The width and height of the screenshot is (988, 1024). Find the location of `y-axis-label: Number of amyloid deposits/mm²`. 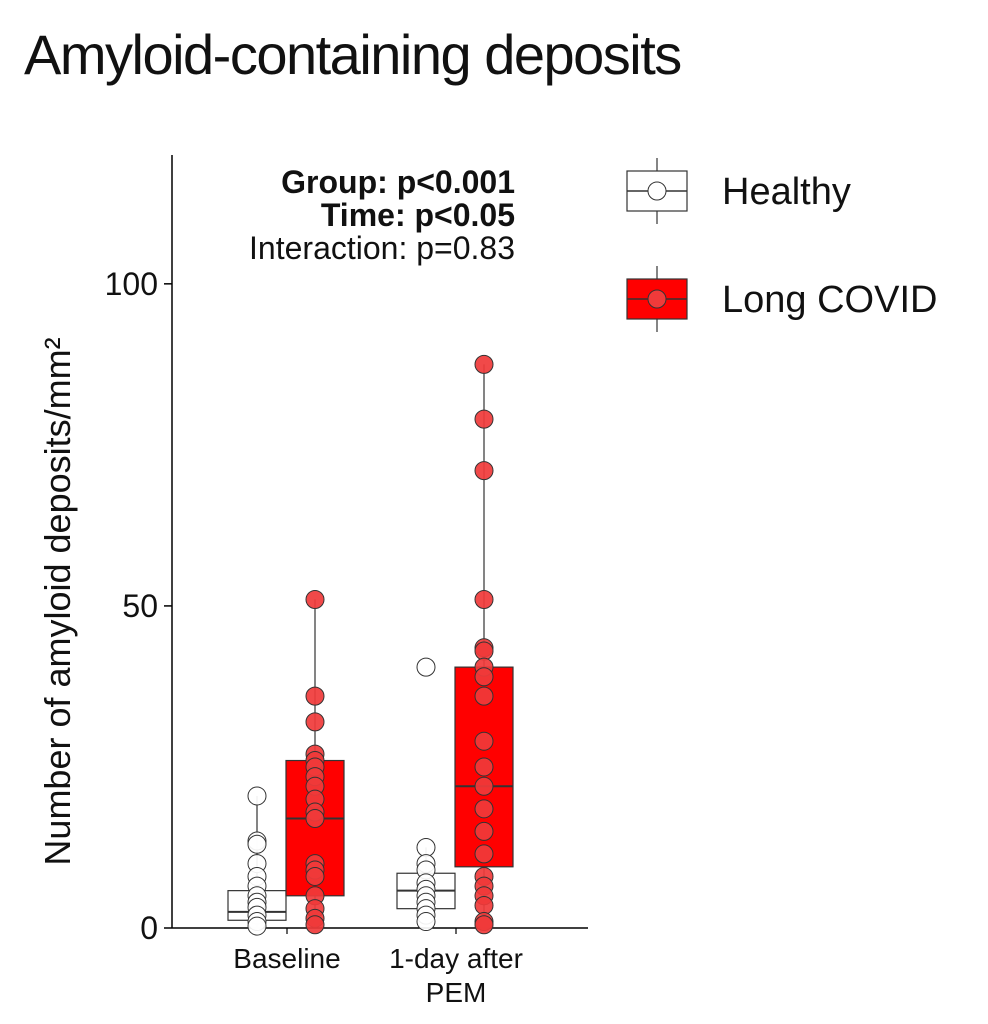

y-axis-label: Number of amyloid deposits/mm² is located at coordinates (57, 601).